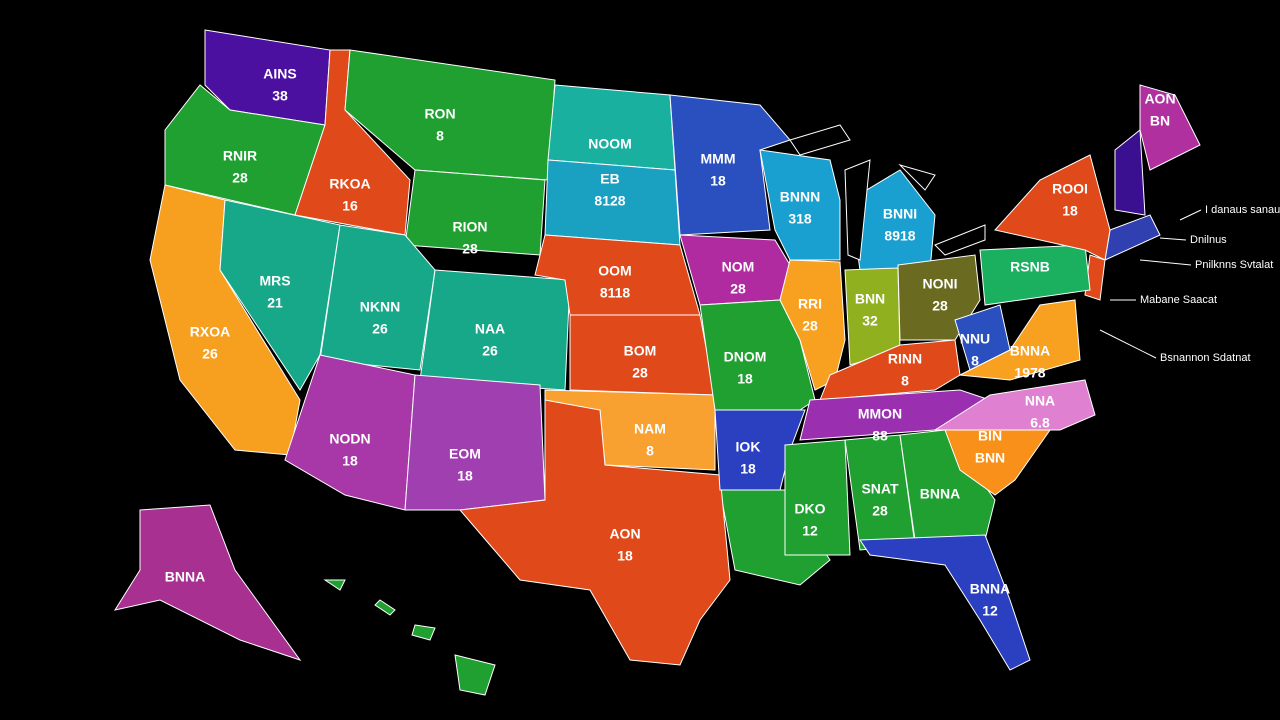 Image resolution: width=1280 pixels, height=720 pixels. Describe the element at coordinates (210, 332) in the screenshot. I see `region-label: RXOA` at that location.